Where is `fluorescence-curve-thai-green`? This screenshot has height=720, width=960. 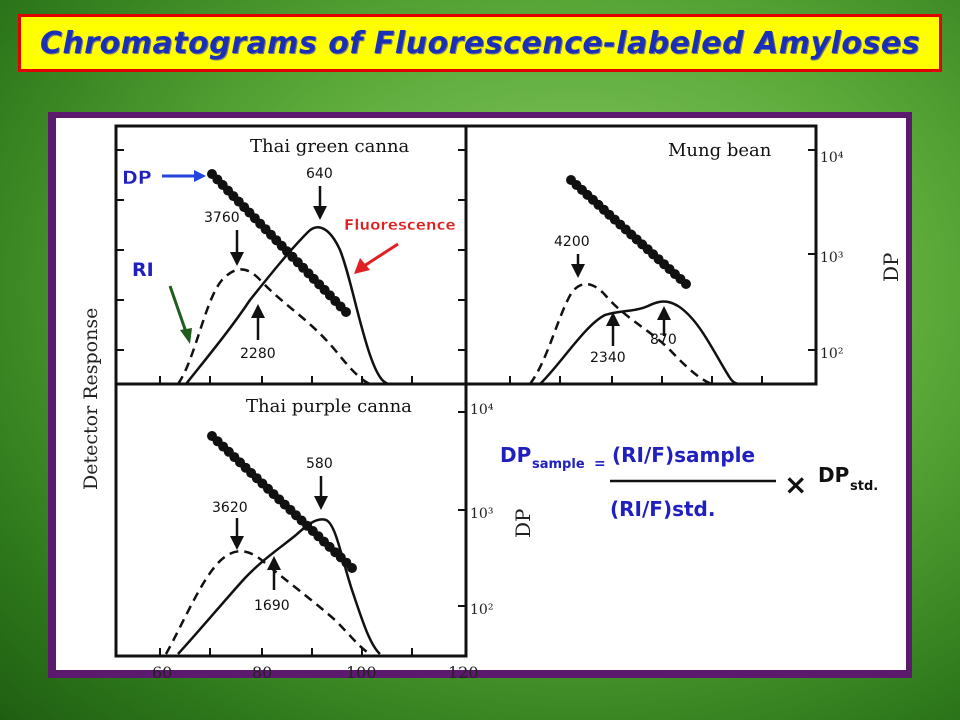
fluorescence-curve-thai-green is located at coordinates (288, 306).